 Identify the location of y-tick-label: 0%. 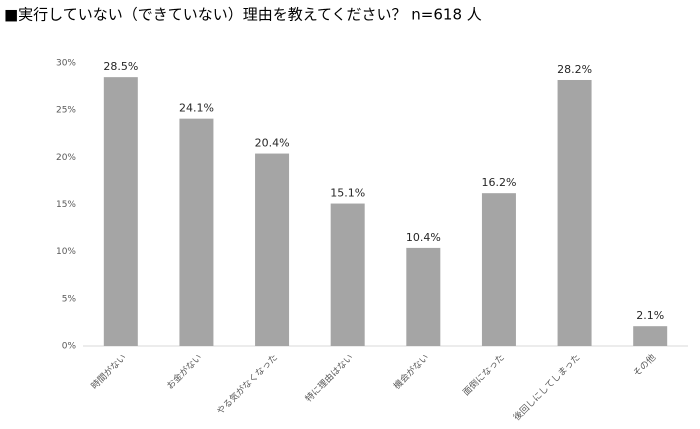
(69, 347).